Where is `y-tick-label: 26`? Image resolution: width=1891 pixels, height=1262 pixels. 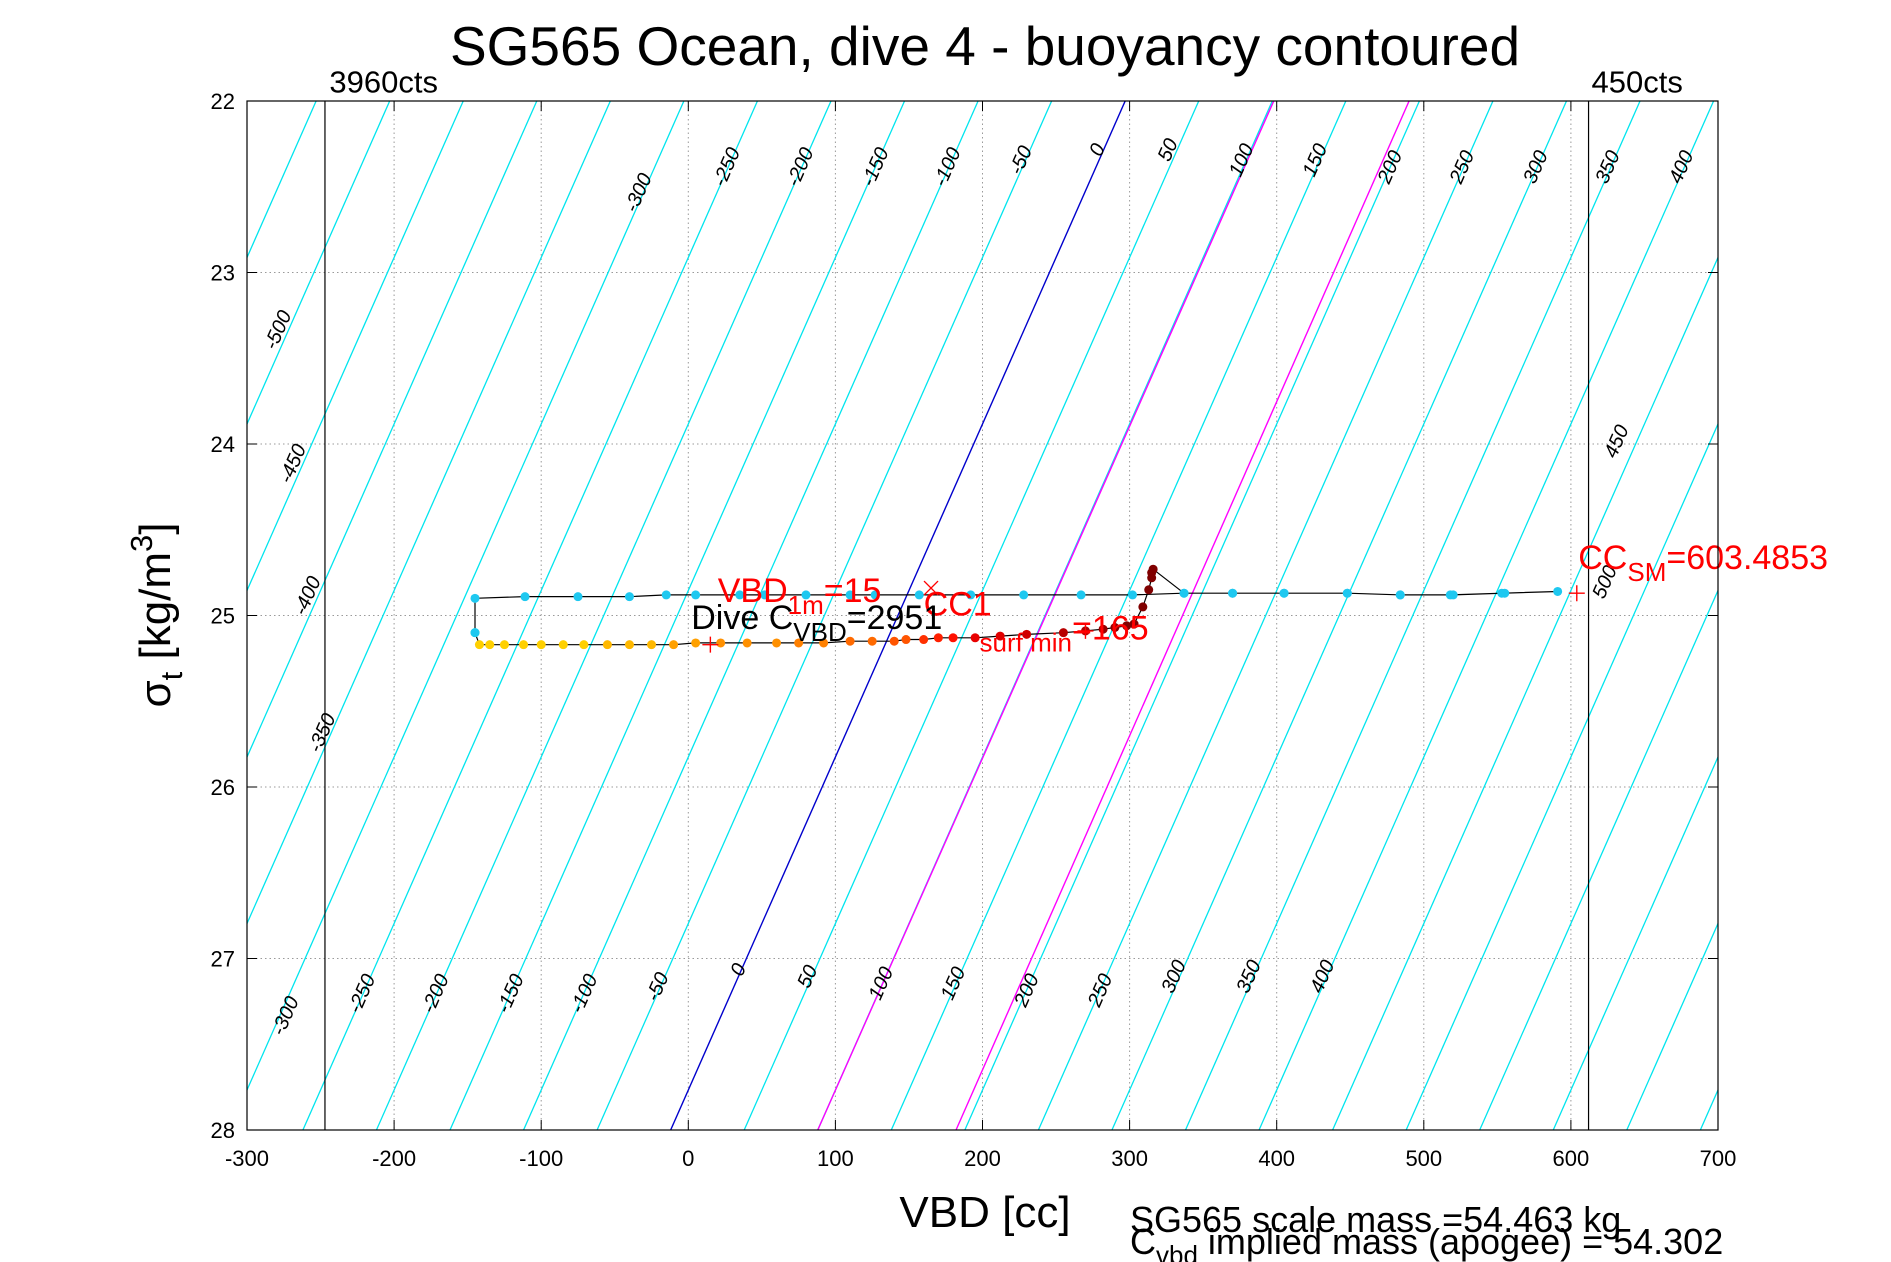
y-tick-label: 26 is located at coordinates (223, 787).